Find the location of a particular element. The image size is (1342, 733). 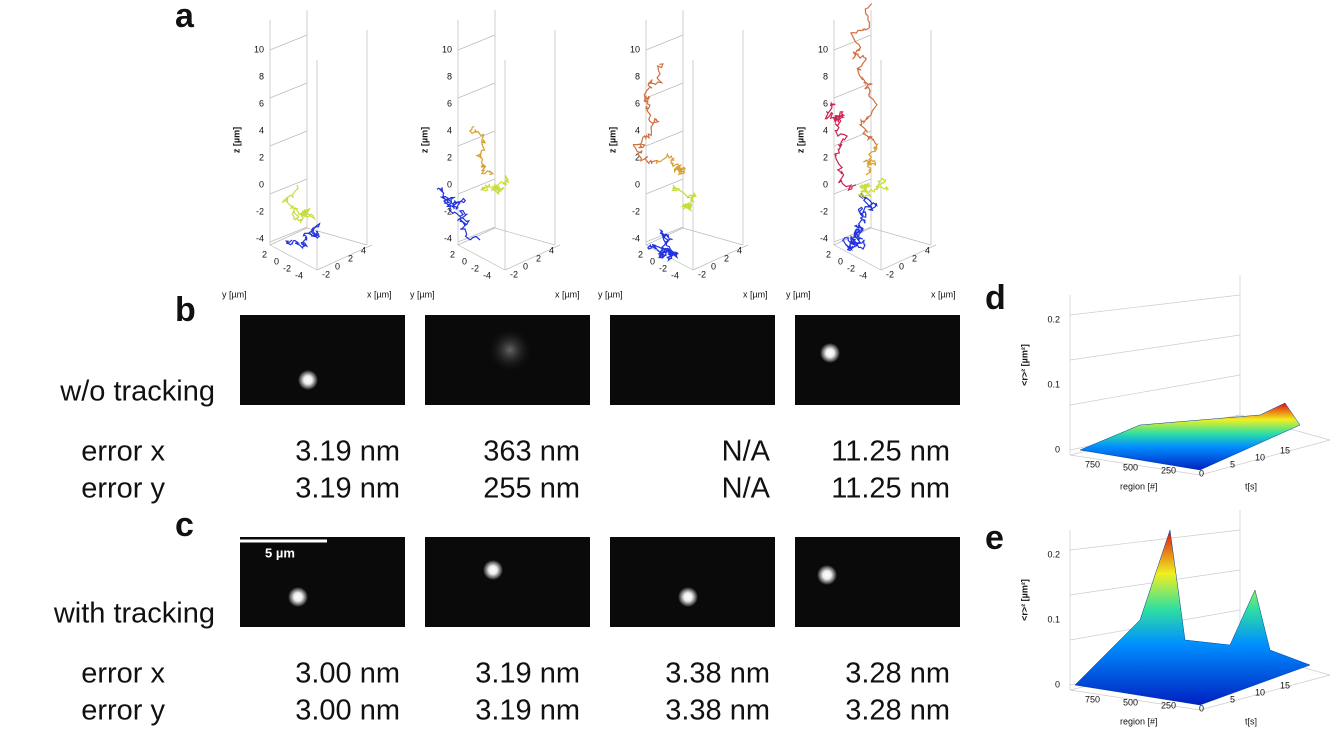

error-x-value: 11.25 nm is located at coordinates (890, 452).